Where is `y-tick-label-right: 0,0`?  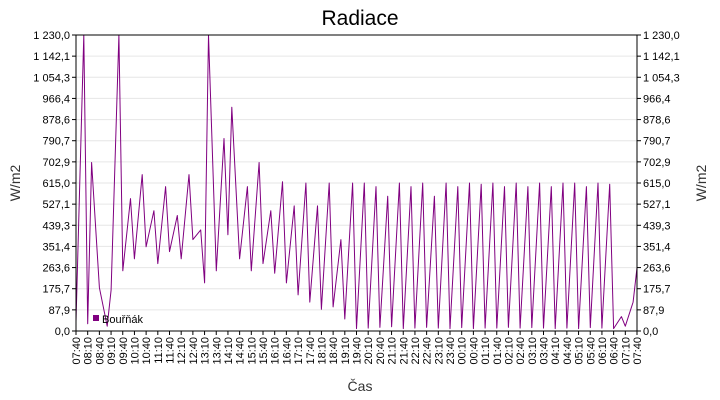 y-tick-label-right: 0,0 is located at coordinates (650, 332).